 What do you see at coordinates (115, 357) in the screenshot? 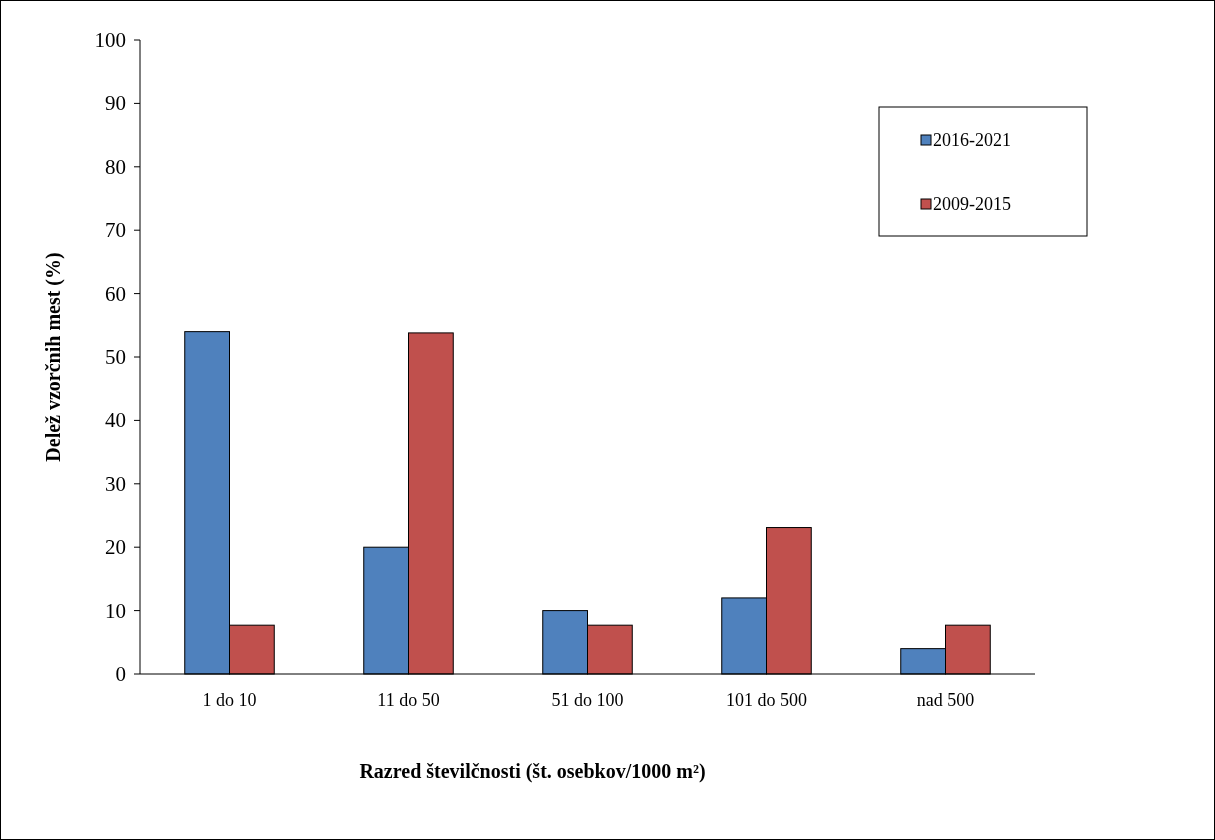
I see `y-tick-label: 50` at bounding box center [115, 357].